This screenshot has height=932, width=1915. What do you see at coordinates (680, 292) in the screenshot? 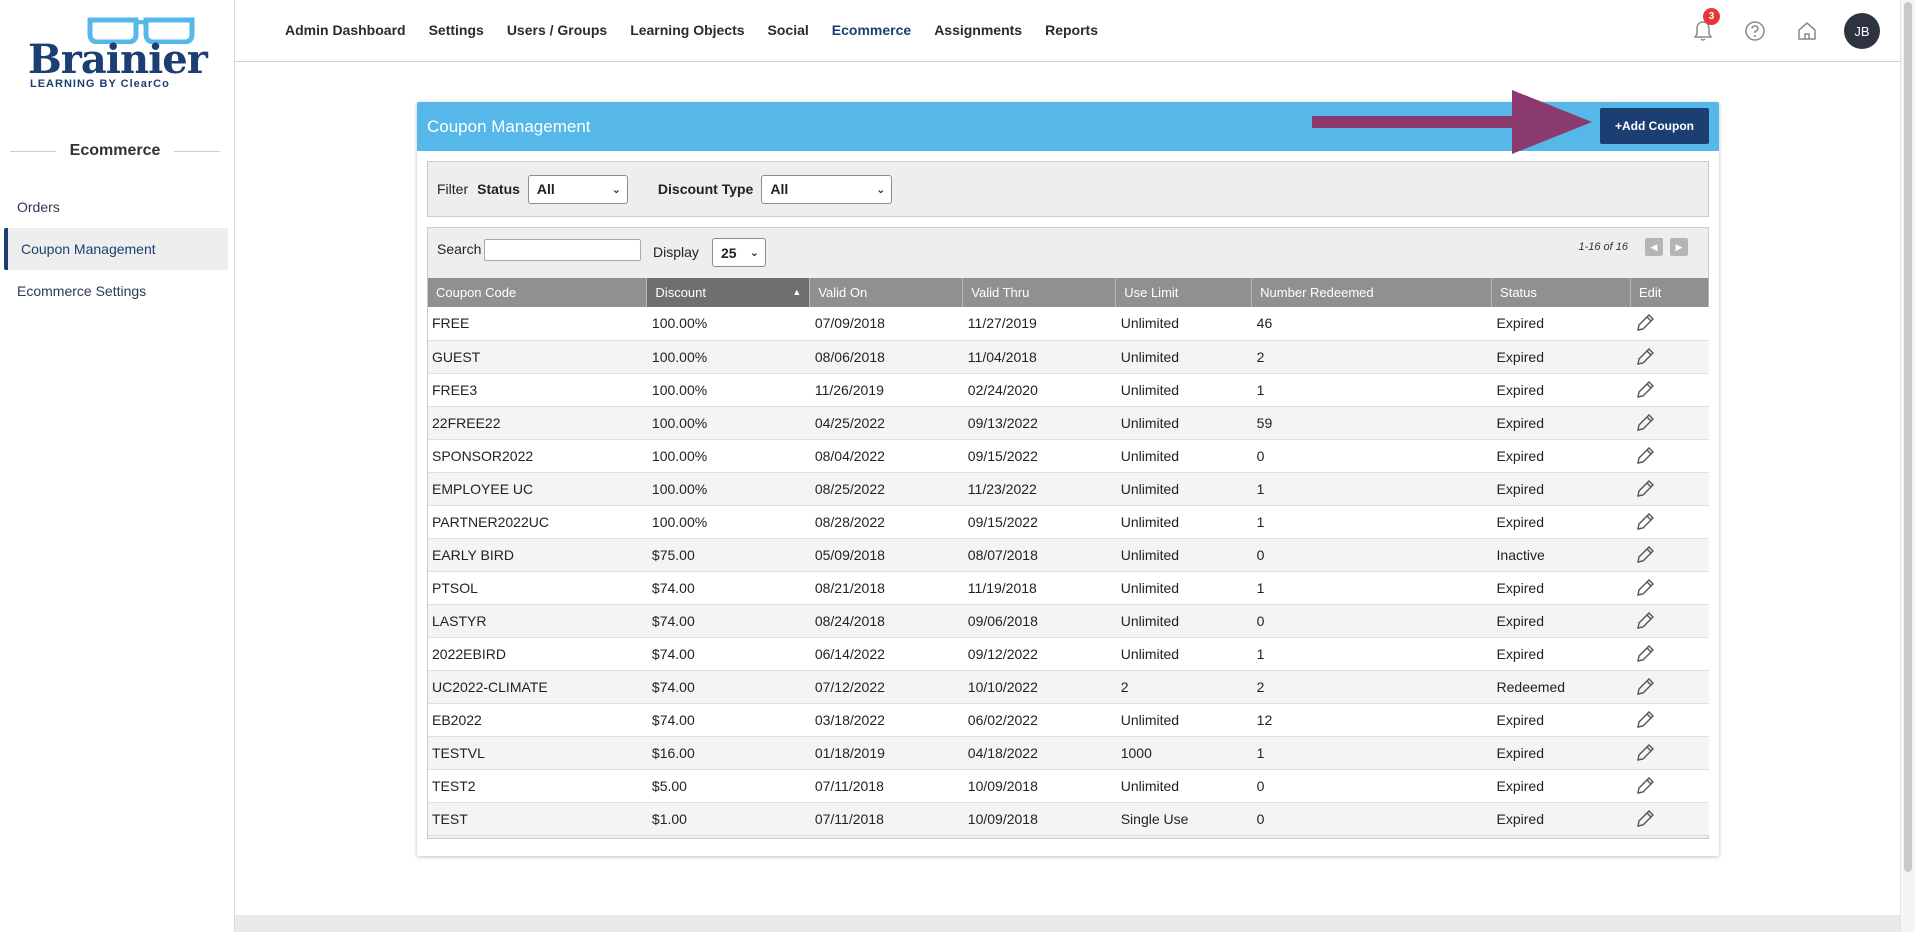
I see `col-discount-label: Discount` at bounding box center [680, 292].